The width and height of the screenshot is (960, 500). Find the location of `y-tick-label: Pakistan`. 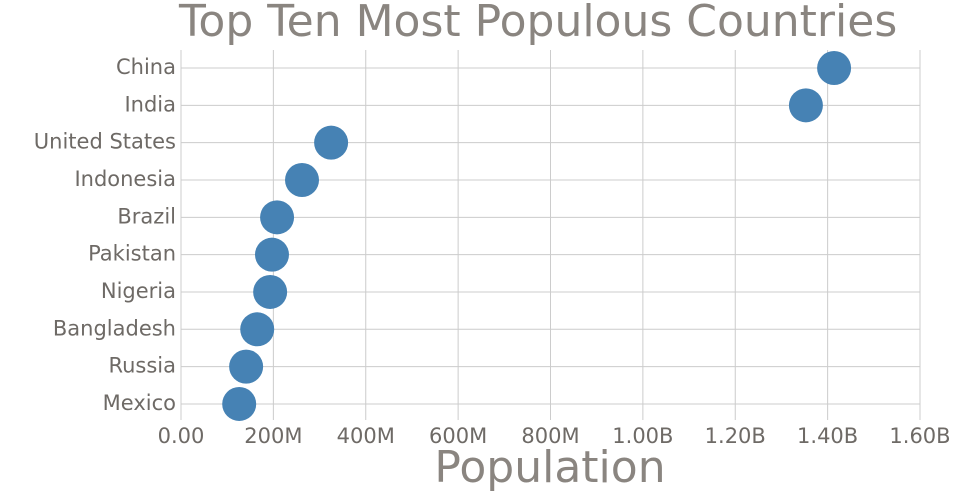

y-tick-label: Pakistan is located at coordinates (132, 254).